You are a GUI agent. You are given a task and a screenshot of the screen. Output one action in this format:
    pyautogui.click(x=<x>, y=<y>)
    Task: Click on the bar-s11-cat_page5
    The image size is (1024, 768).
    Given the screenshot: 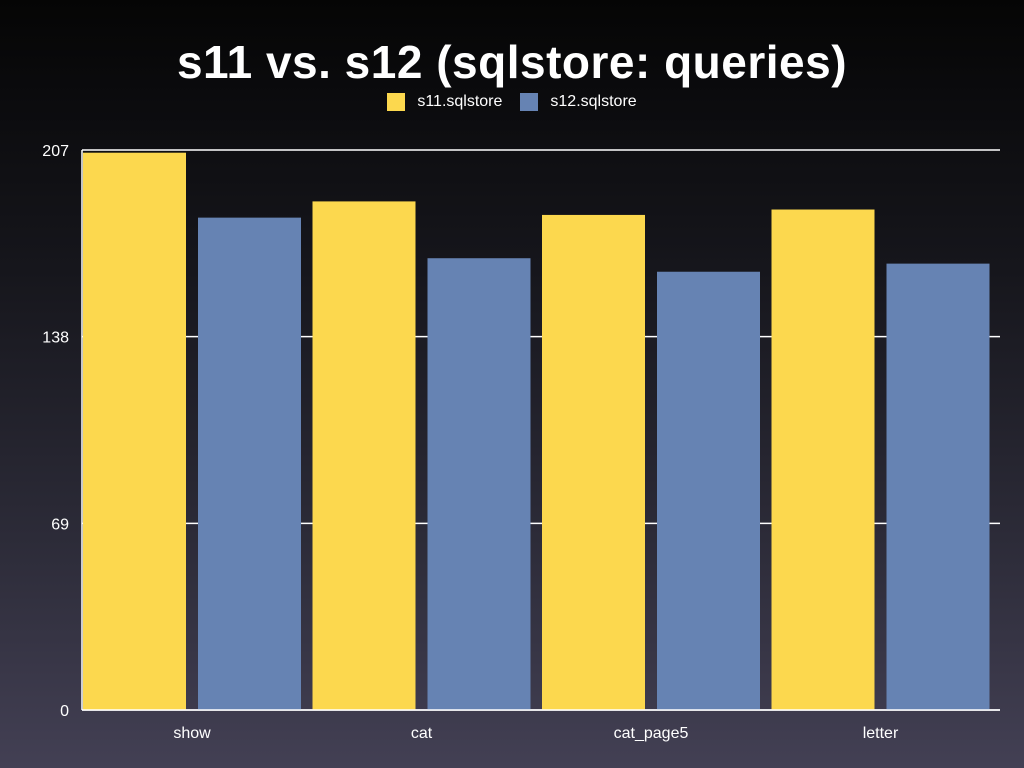 What is the action you would take?
    pyautogui.click(x=593, y=462)
    